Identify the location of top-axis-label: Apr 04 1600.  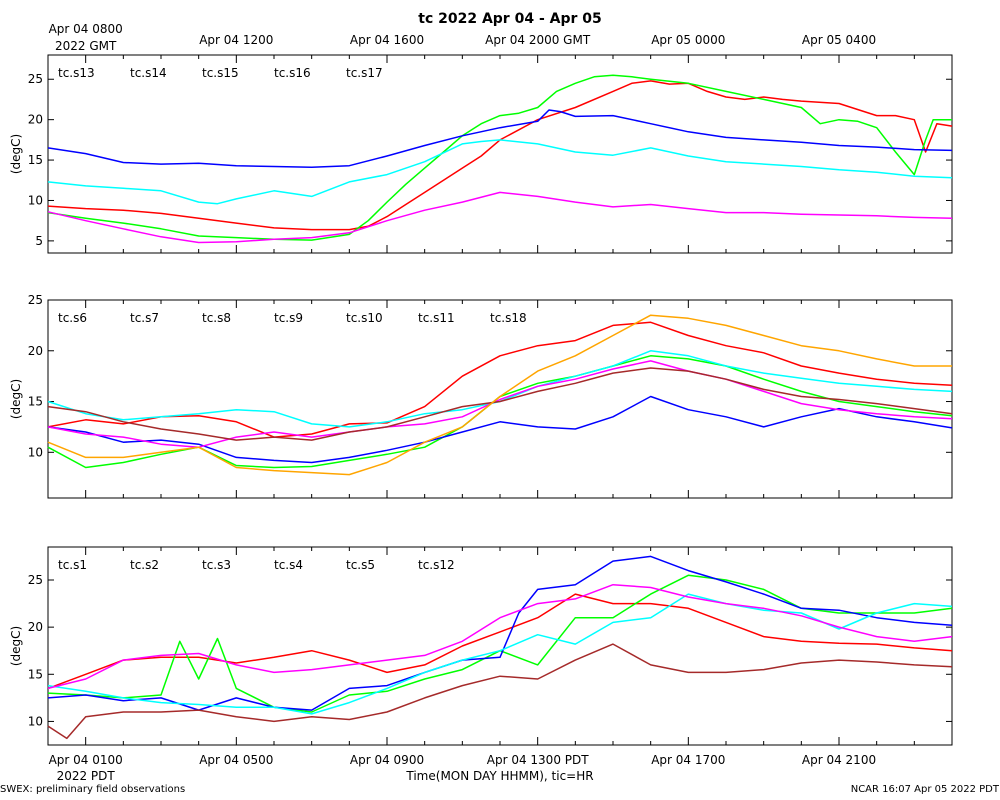
(387, 40).